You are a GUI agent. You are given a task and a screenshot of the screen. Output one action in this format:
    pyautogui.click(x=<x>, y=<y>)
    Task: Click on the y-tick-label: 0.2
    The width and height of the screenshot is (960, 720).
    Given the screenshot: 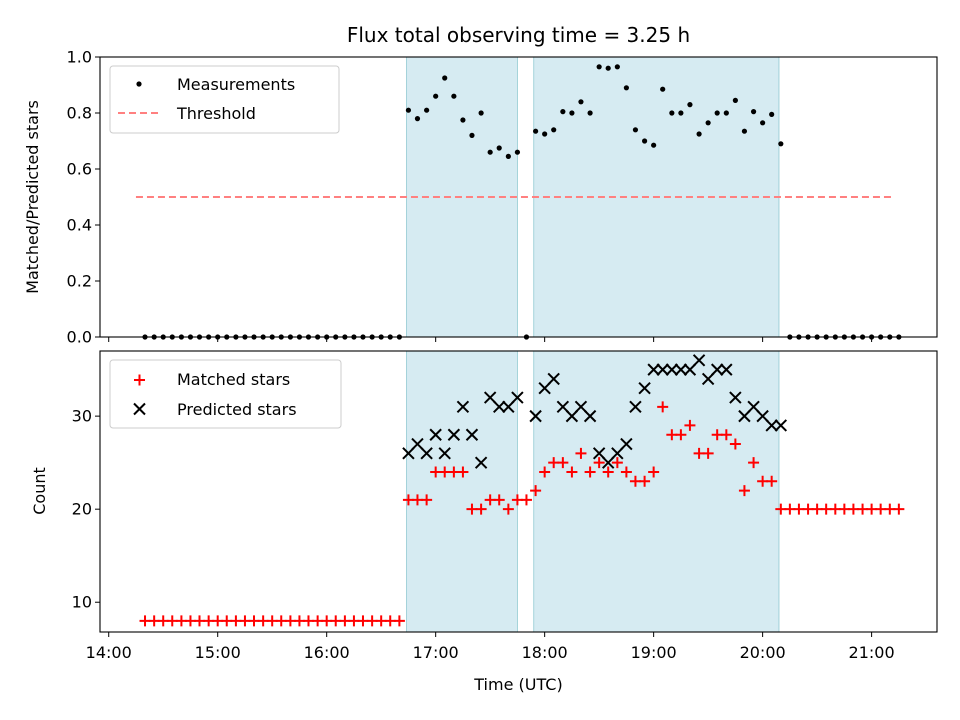 What is the action you would take?
    pyautogui.click(x=79, y=281)
    